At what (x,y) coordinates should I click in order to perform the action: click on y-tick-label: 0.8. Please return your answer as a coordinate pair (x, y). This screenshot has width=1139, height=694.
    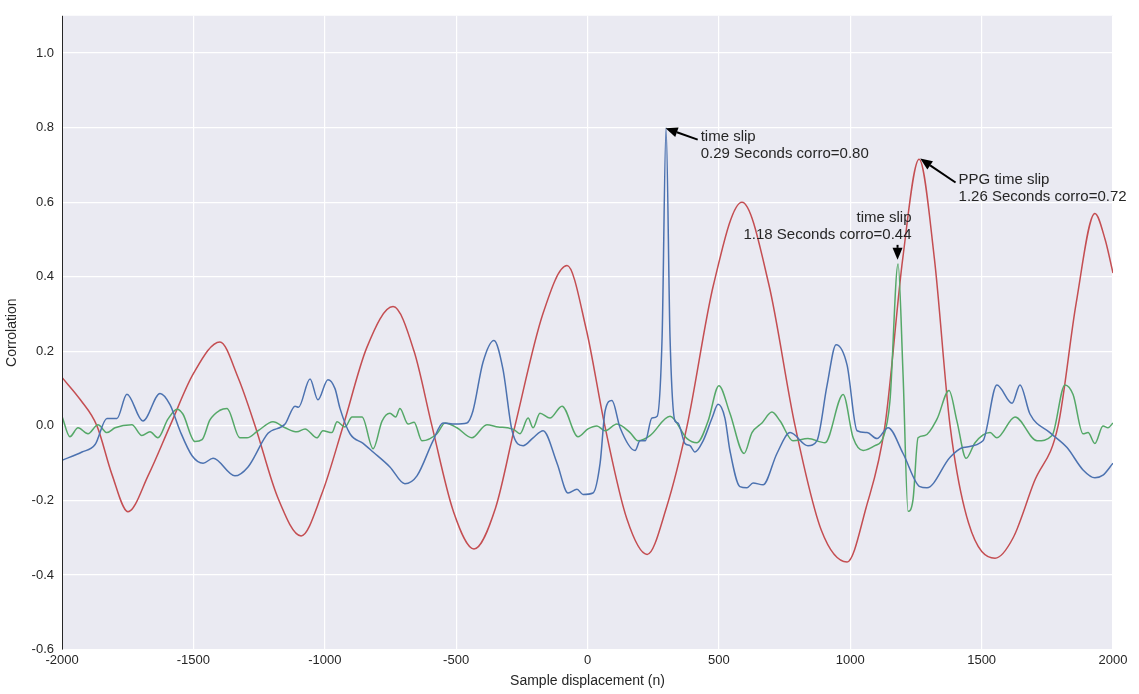
    Looking at the image, I should click on (44, 127).